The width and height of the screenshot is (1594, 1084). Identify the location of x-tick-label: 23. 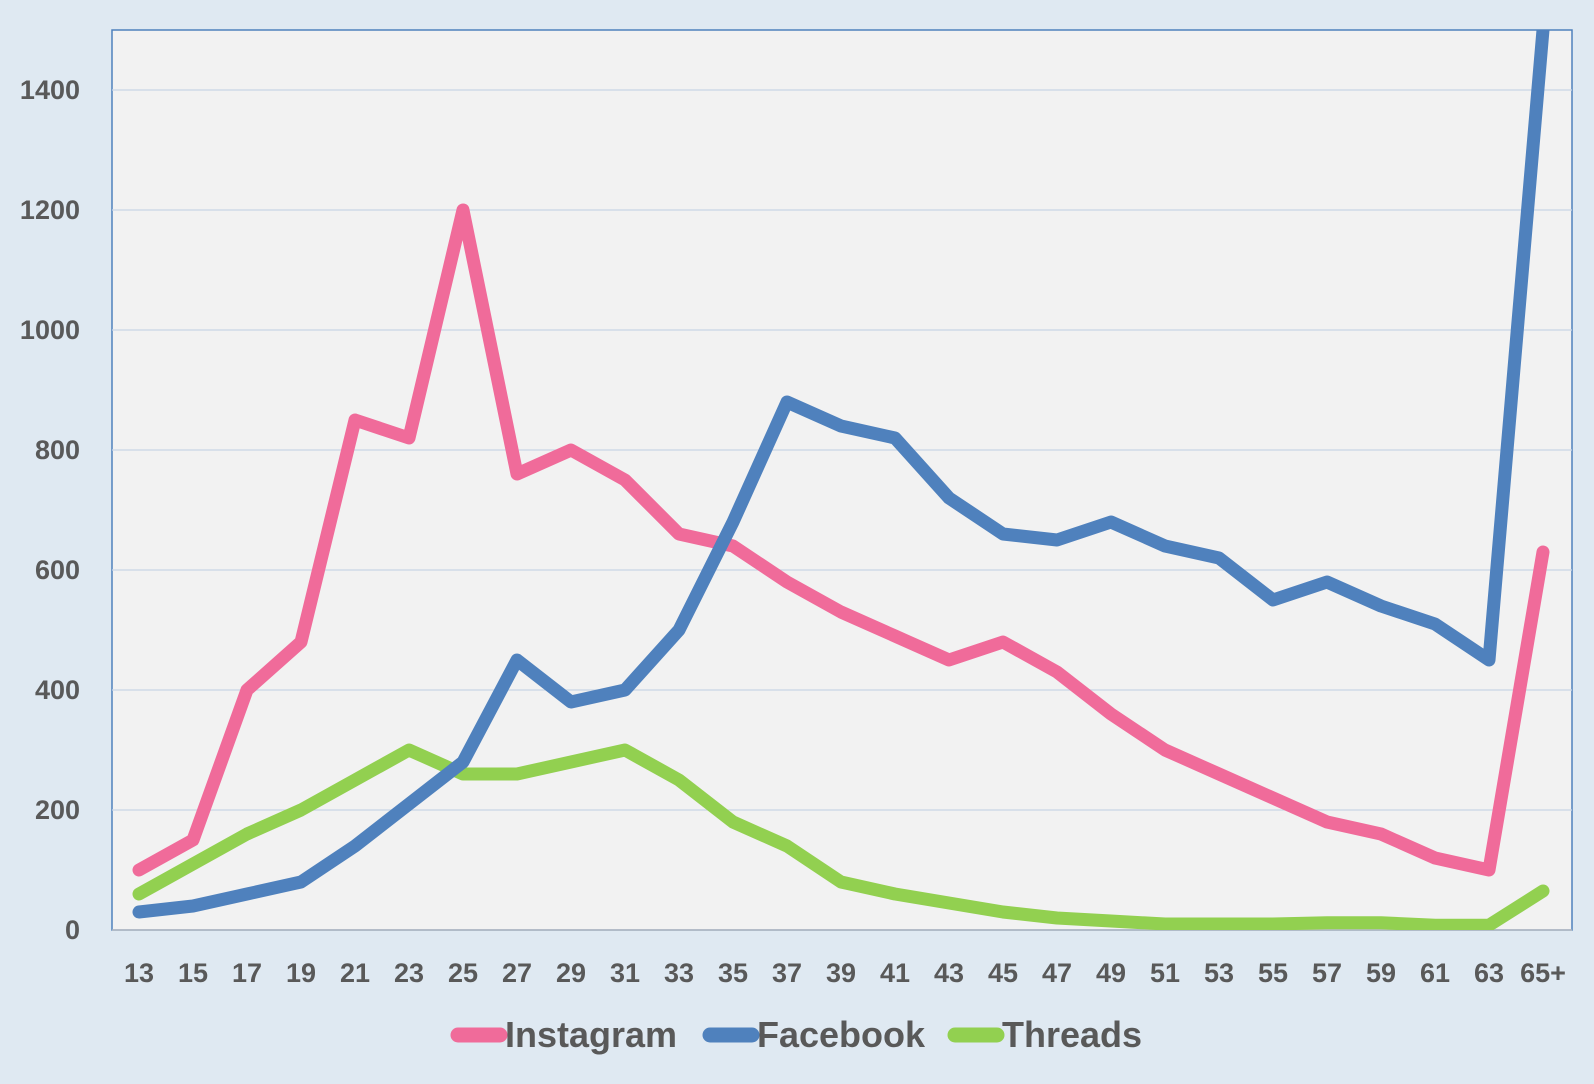
(409, 973).